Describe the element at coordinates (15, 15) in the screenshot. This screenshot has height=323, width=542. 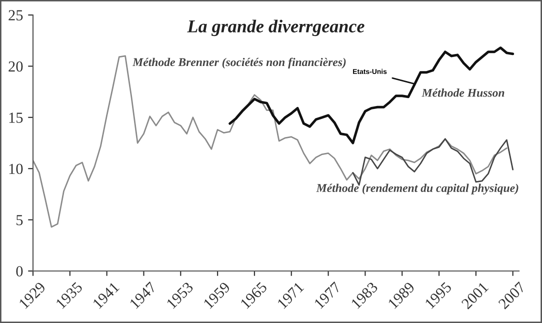
I see `y-tick-label: 25` at that location.